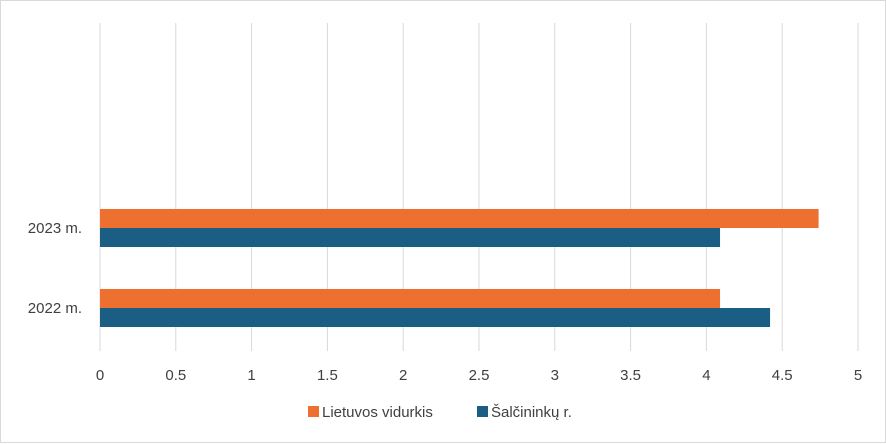  Describe the element at coordinates (377, 412) in the screenshot. I see `legend-label: Lietuvos vidurkis` at that location.